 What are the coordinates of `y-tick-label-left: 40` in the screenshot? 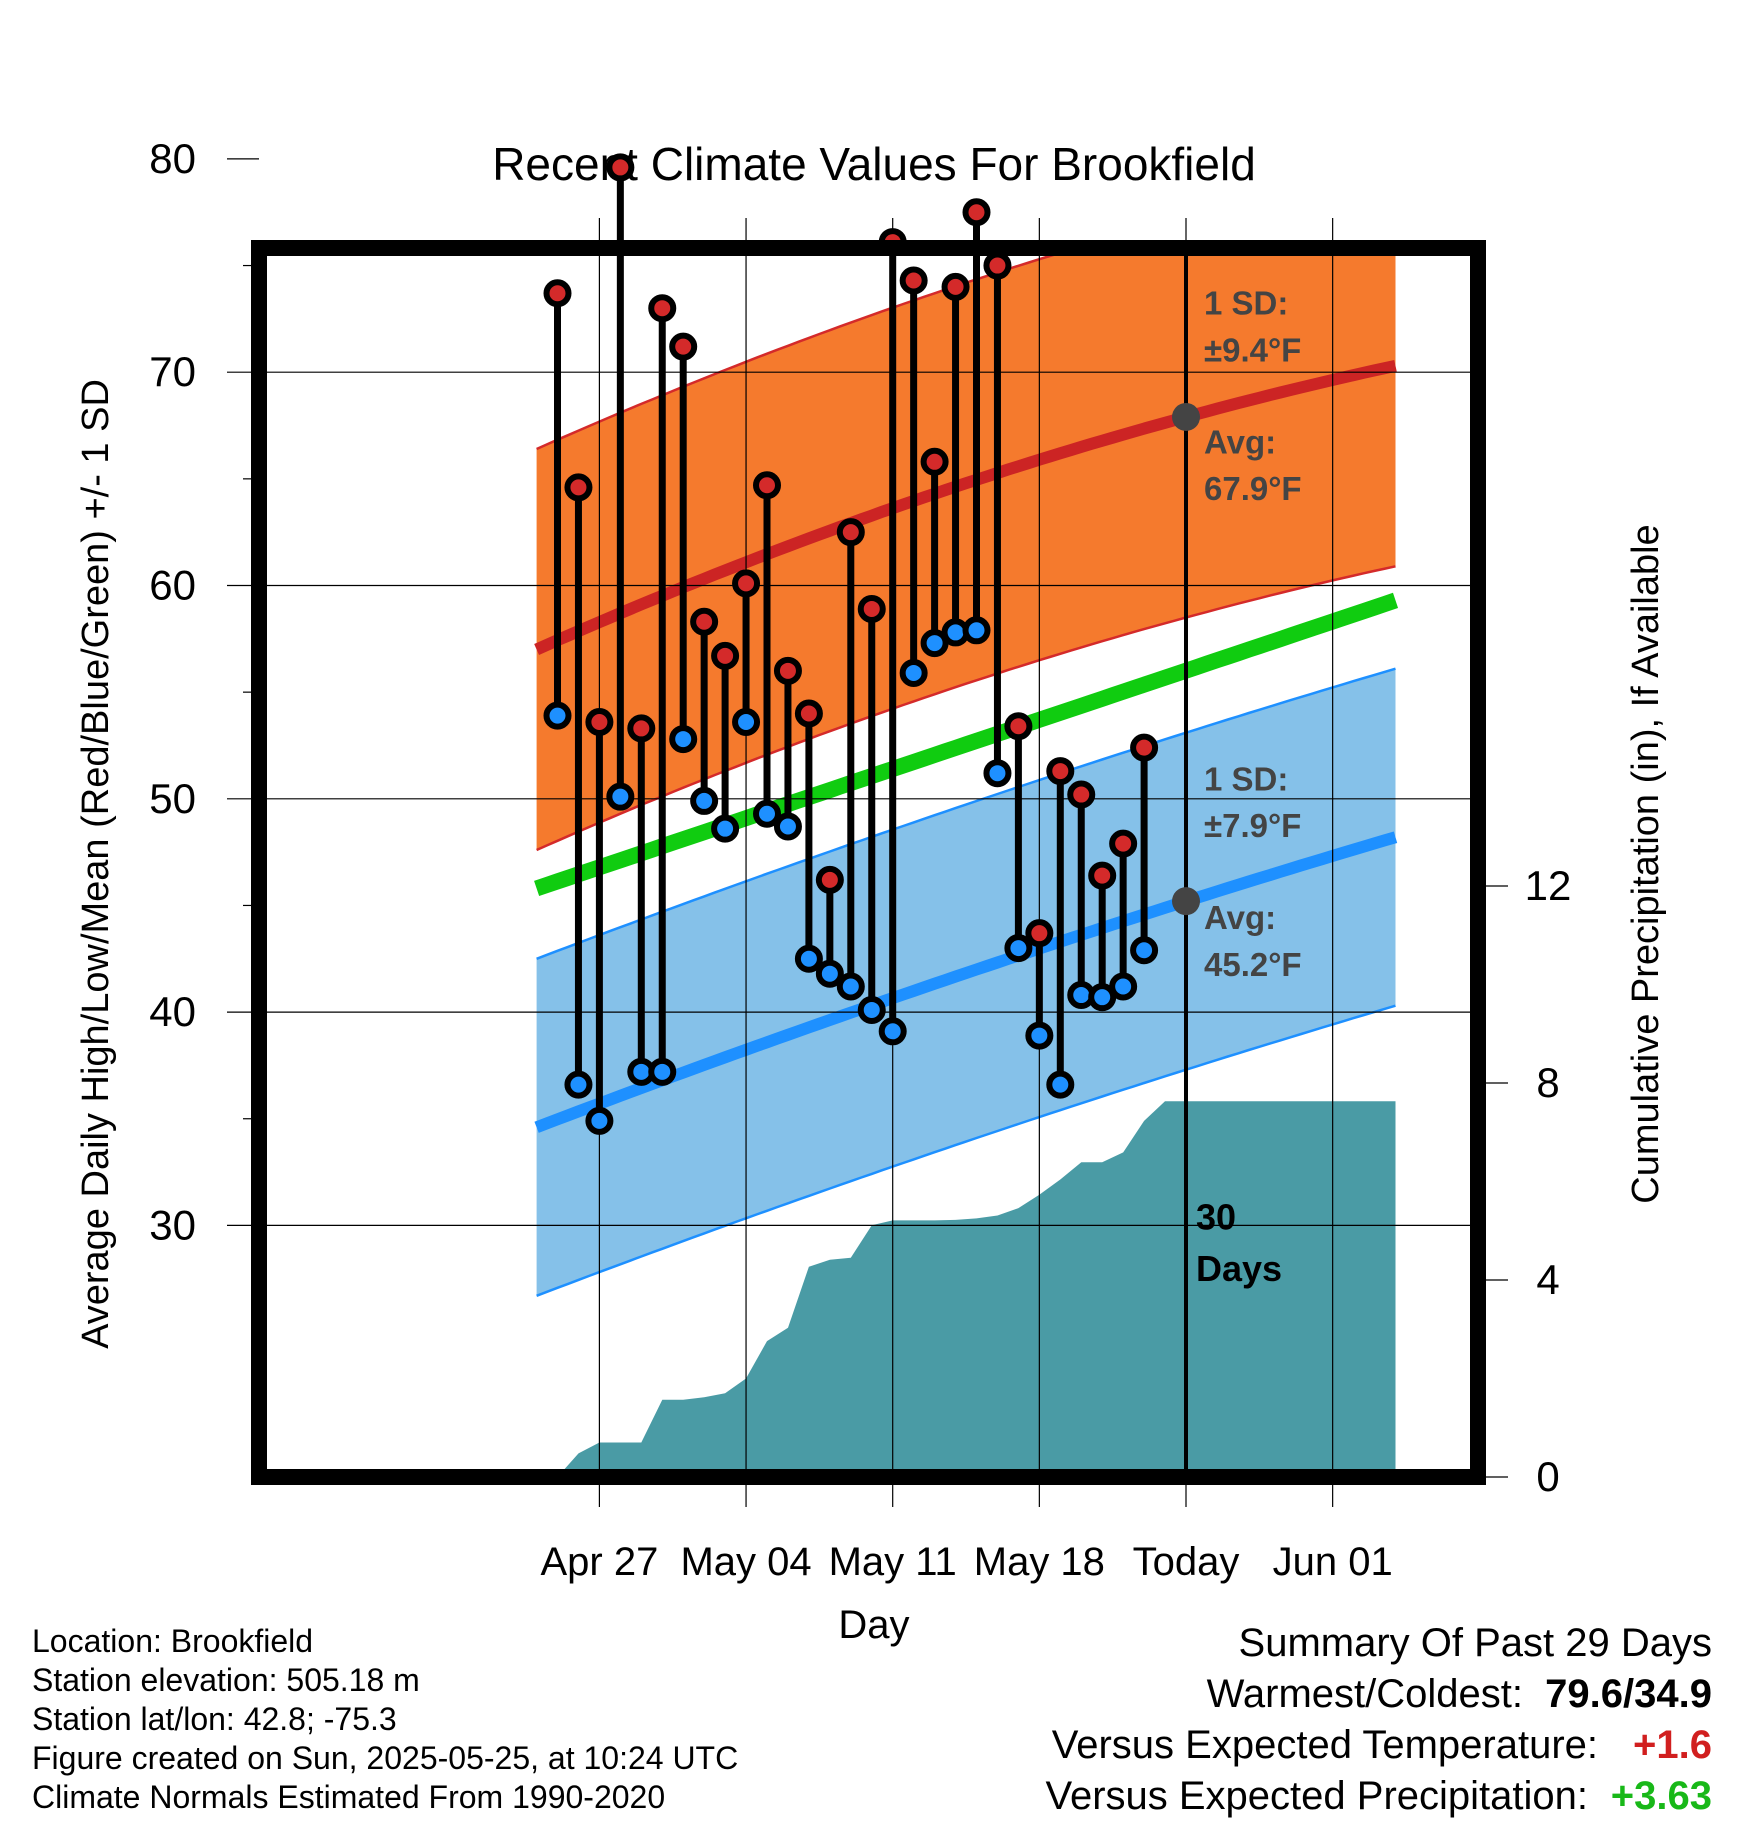 It's located at (172, 1011).